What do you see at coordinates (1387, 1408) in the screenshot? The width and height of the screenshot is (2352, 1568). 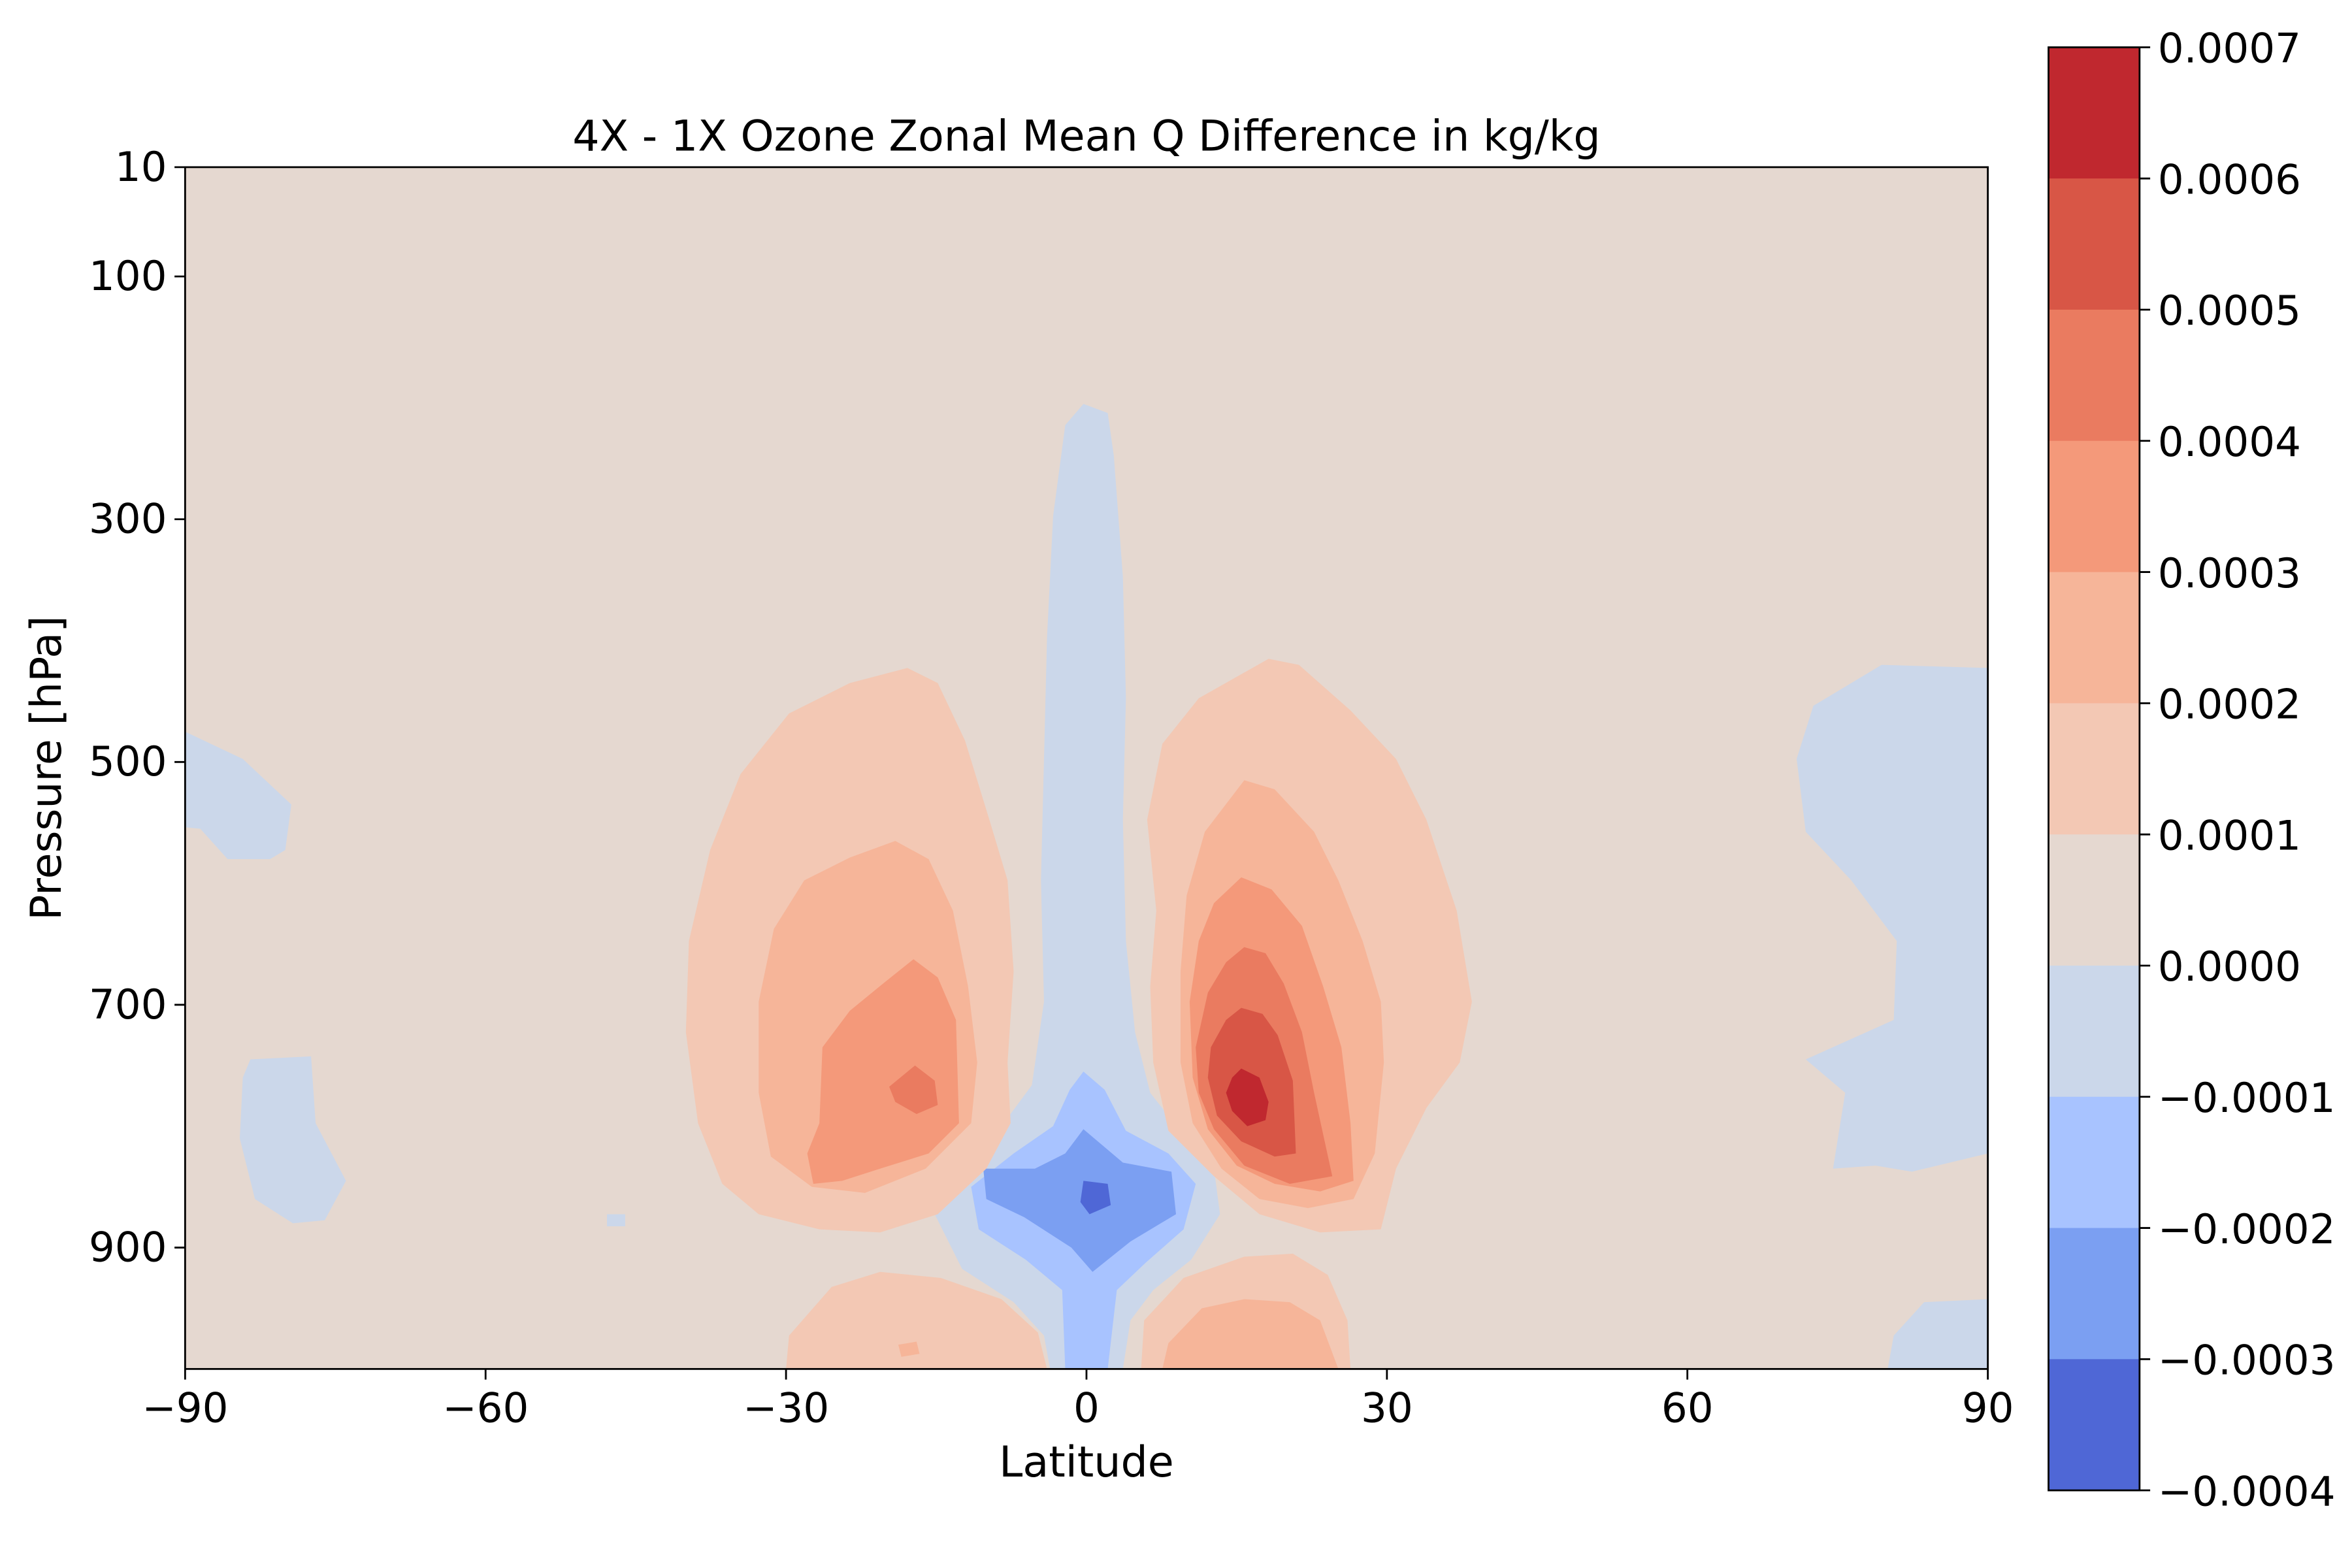 I see `x-tick-label: 30` at bounding box center [1387, 1408].